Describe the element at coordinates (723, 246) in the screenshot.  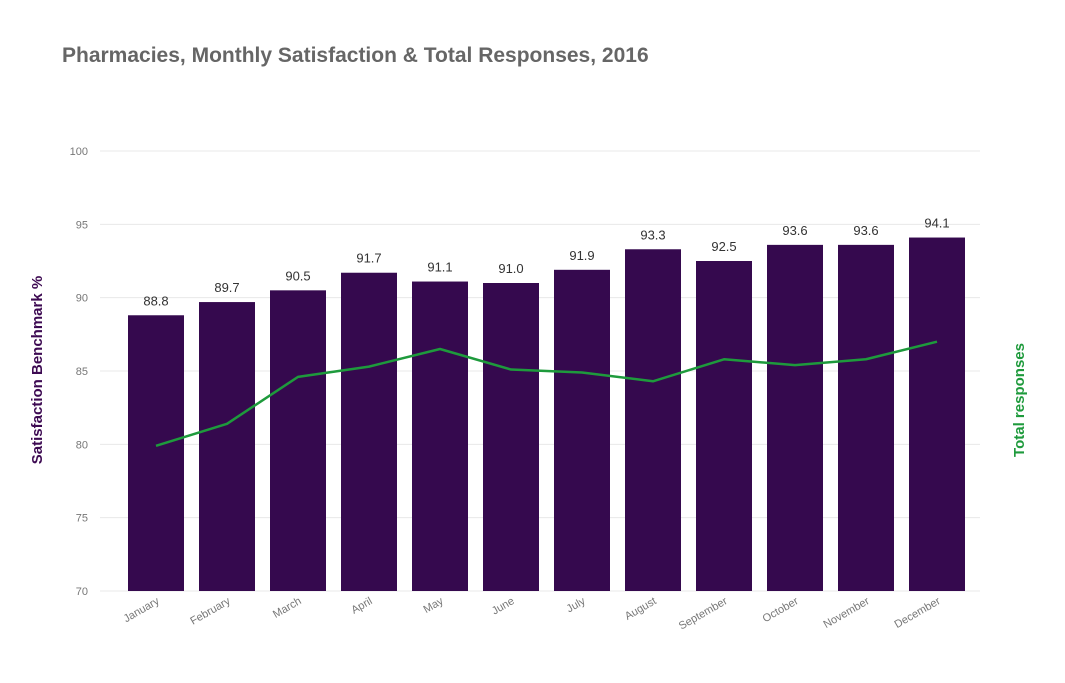
I see `data-label: 92.5` at that location.